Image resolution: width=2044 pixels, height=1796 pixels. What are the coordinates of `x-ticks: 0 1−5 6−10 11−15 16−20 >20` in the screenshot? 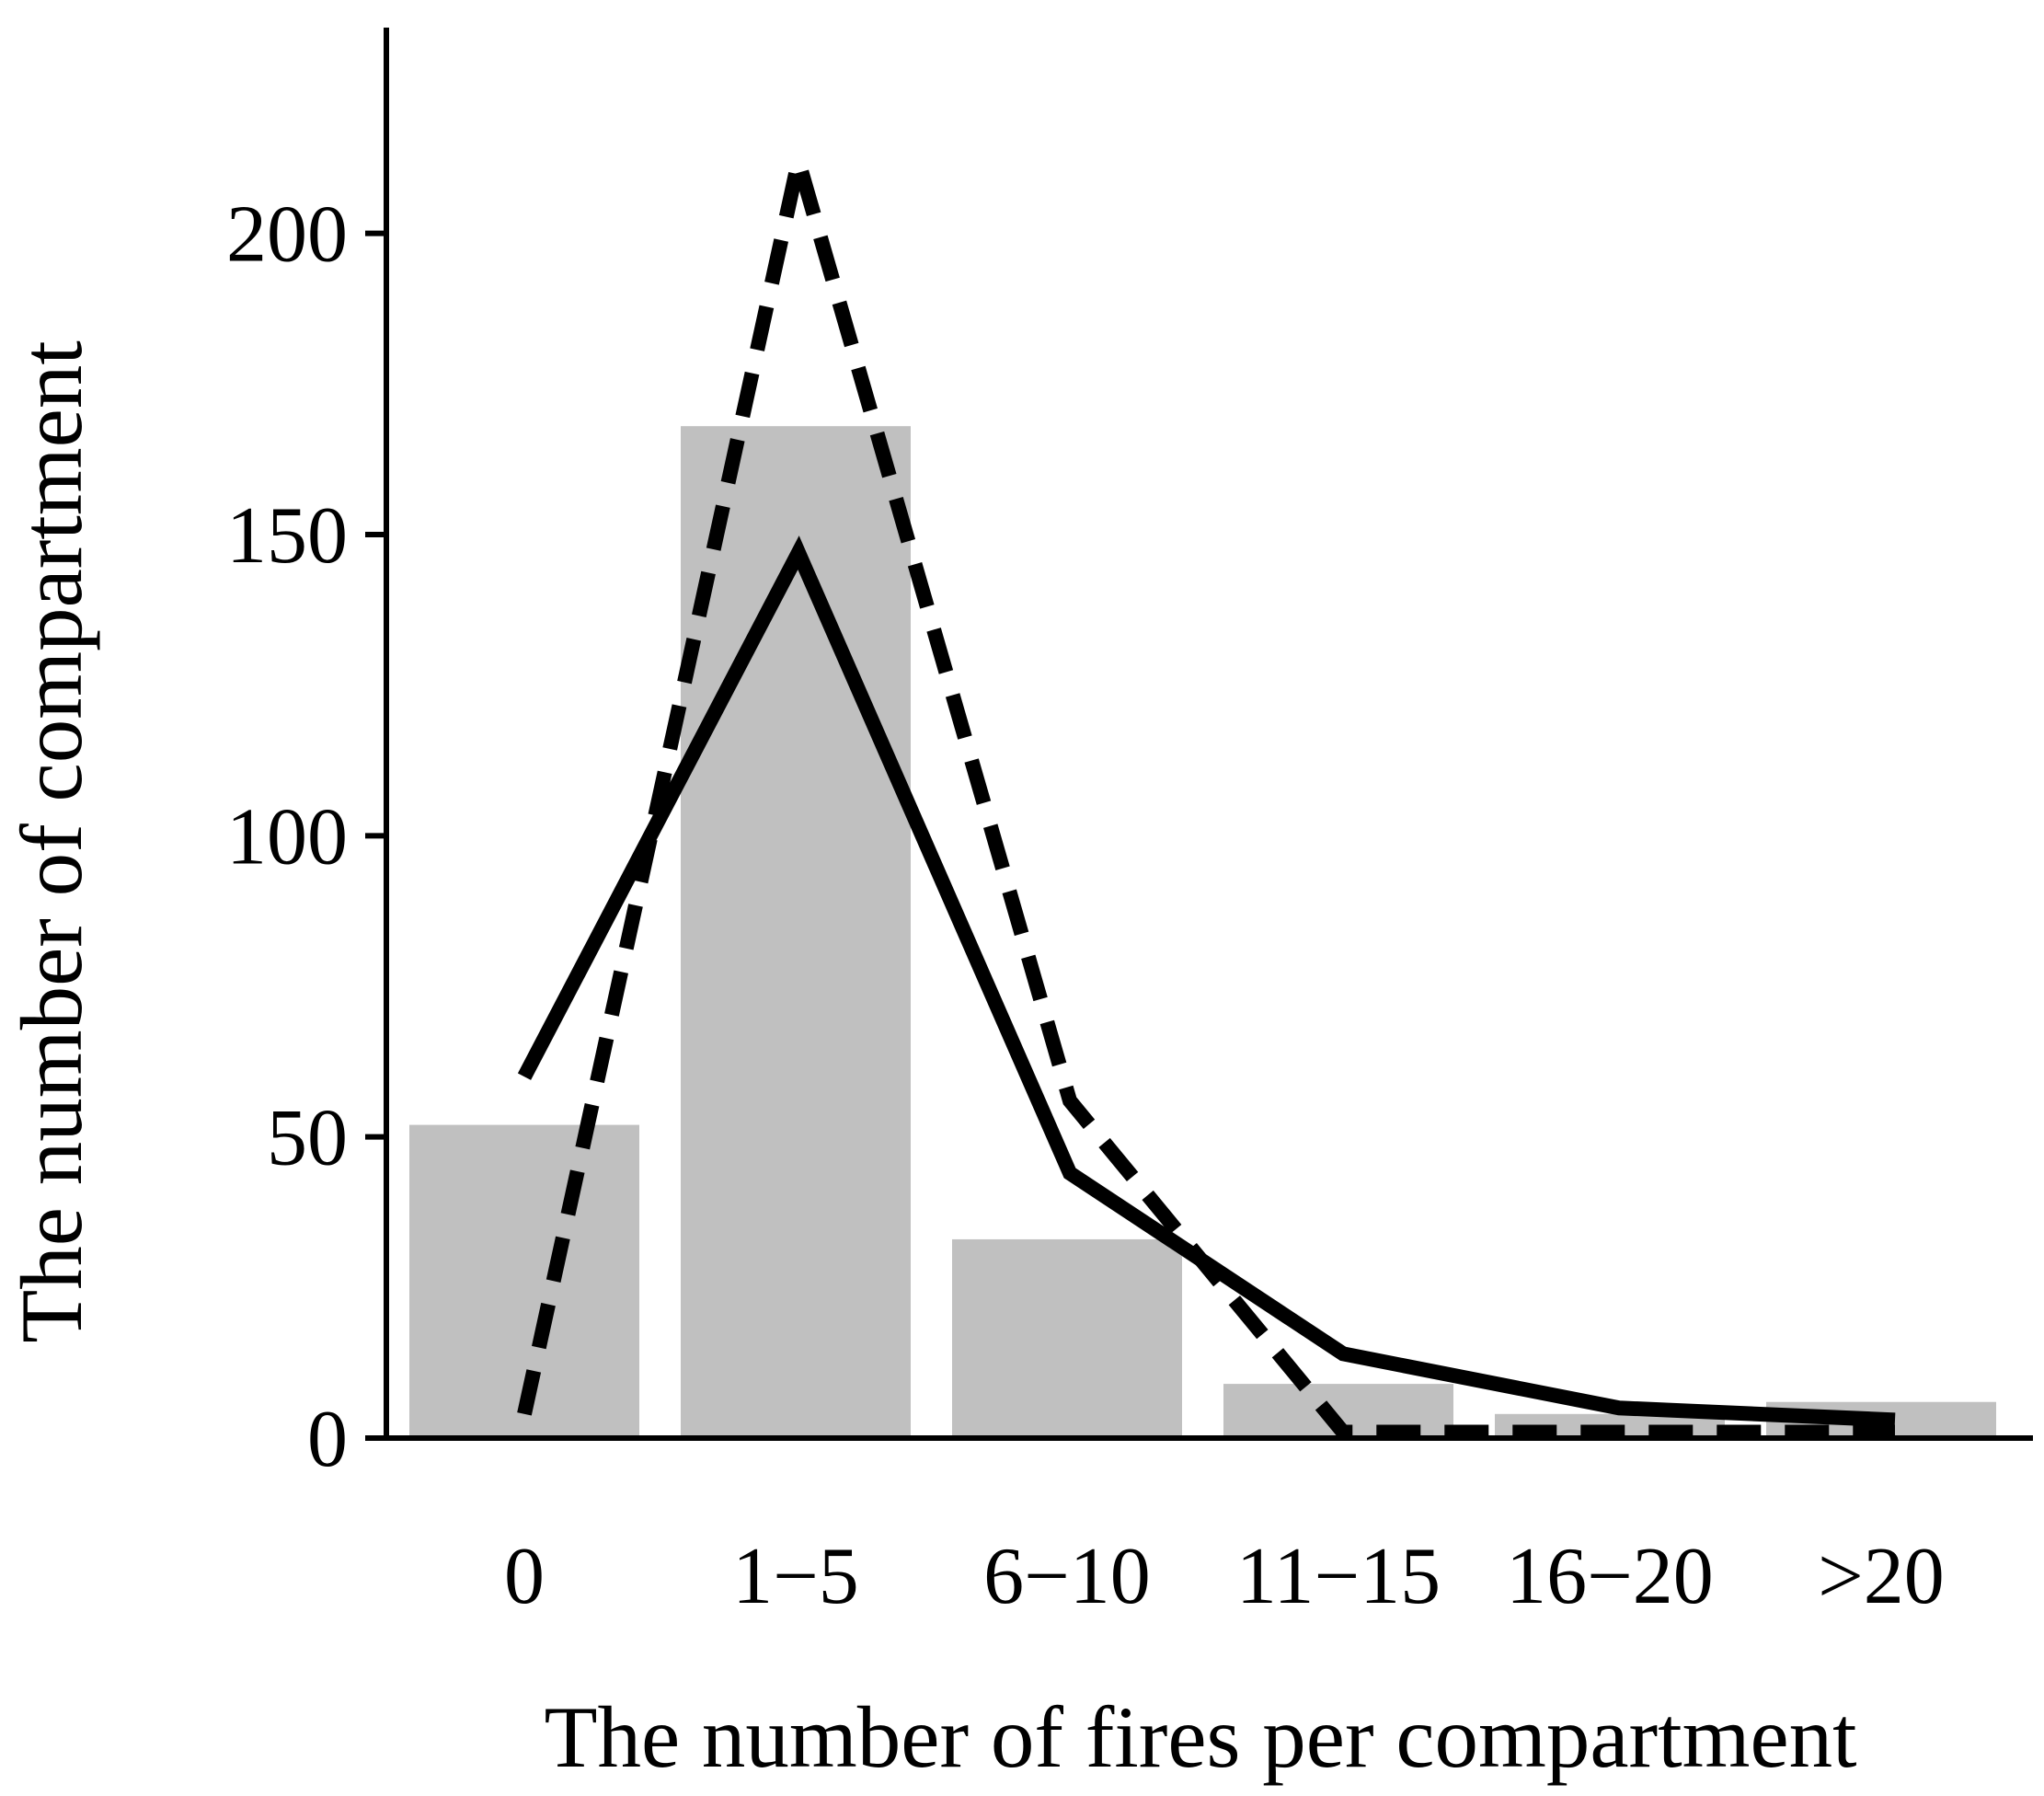 It's located at (1224, 1576).